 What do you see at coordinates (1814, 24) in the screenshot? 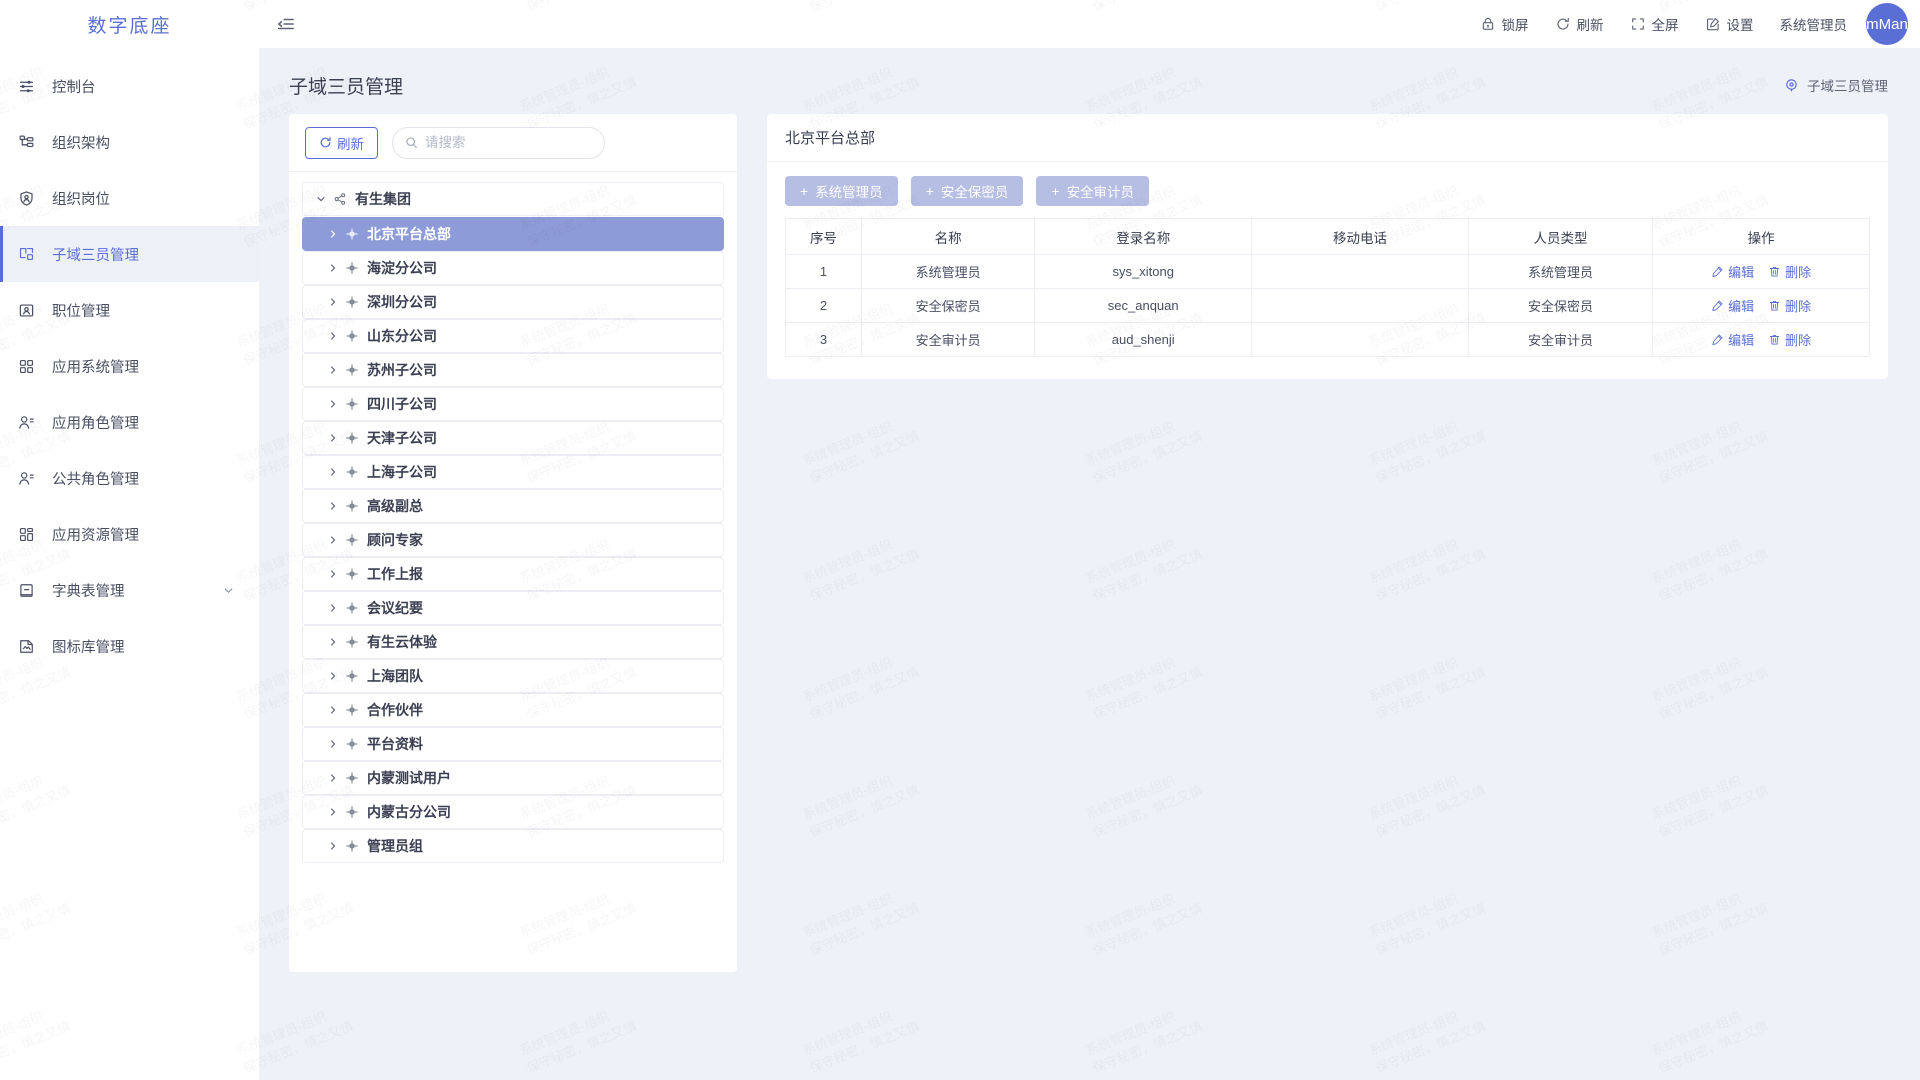
I see `topbar-item-user-name: 系统管理员` at bounding box center [1814, 24].